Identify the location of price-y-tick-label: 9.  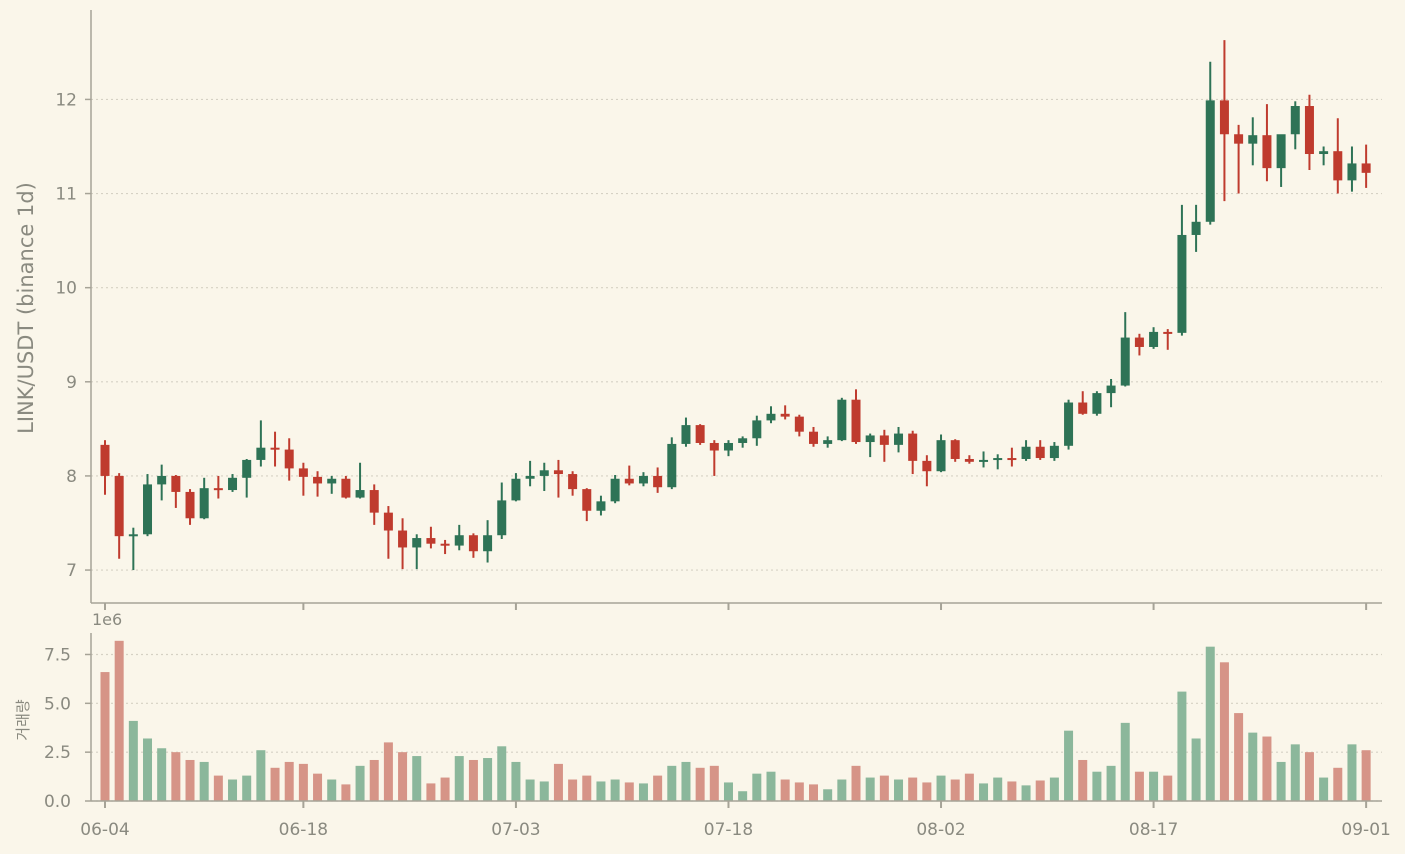
(71, 383).